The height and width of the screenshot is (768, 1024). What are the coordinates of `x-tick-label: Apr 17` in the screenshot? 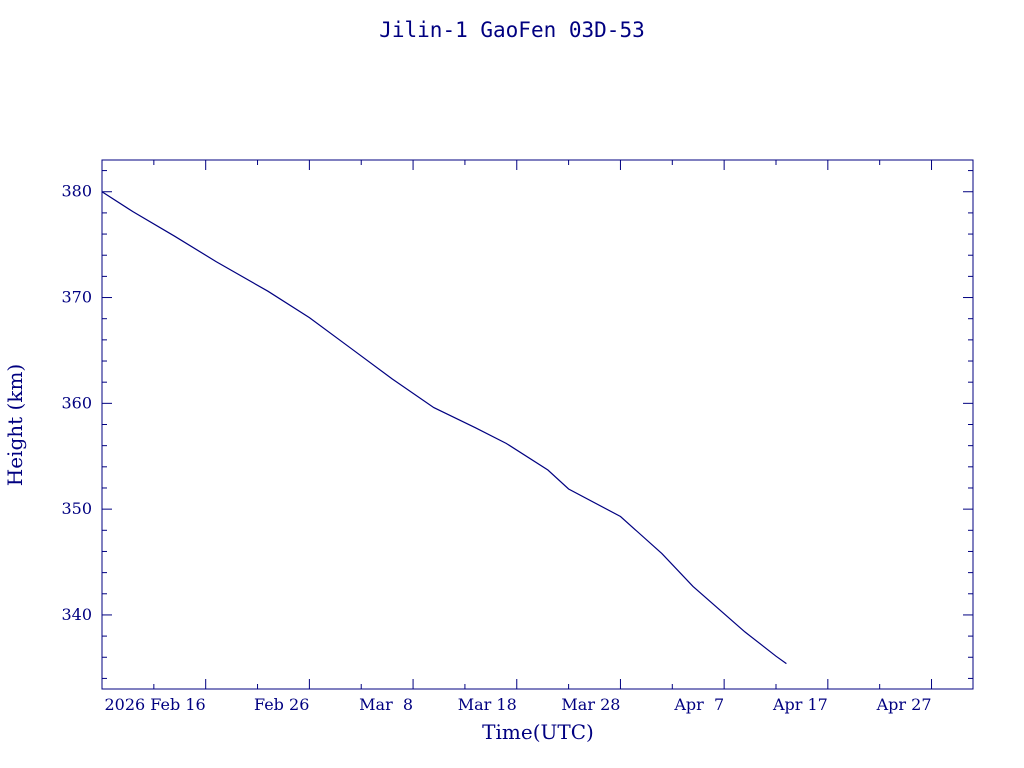 It's located at (800, 704).